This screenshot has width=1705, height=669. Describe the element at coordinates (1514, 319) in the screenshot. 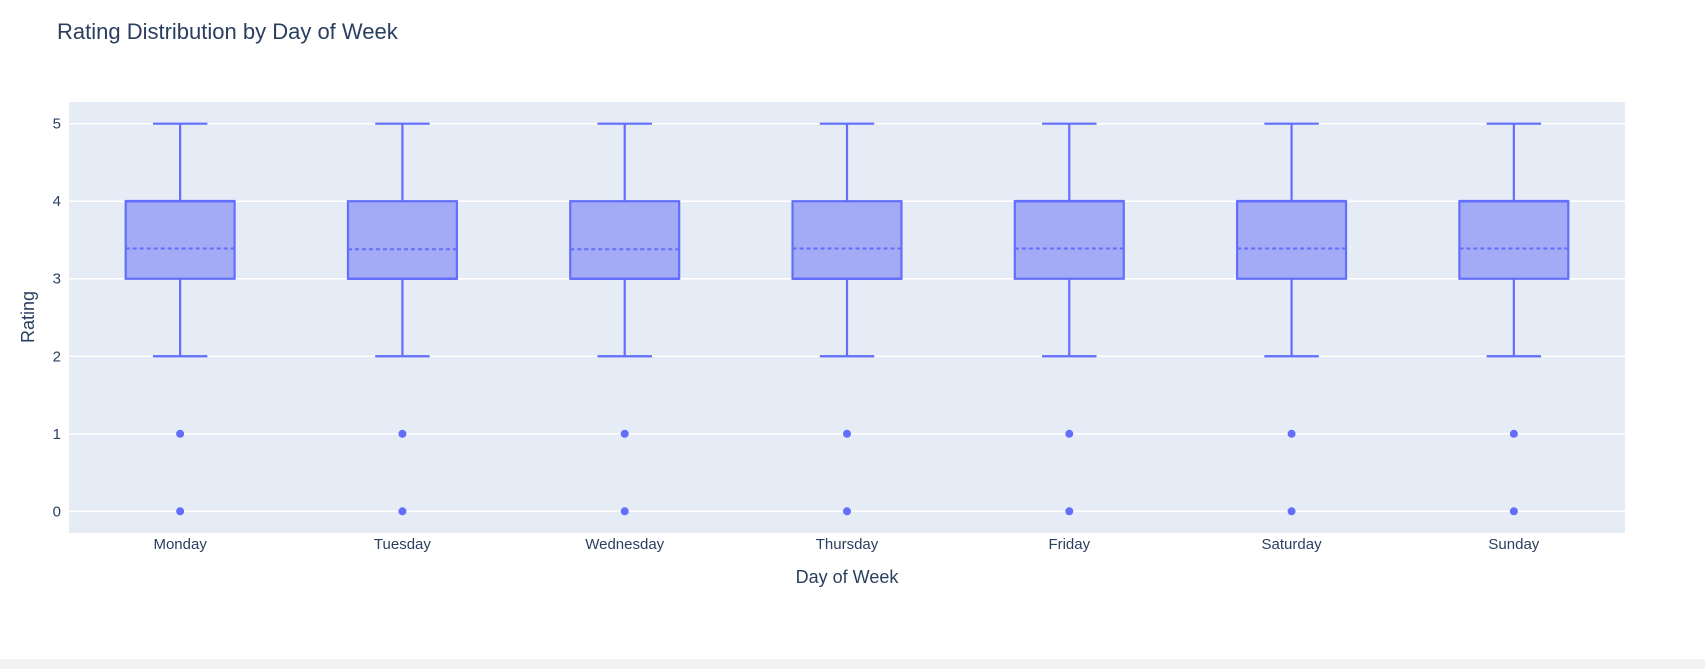

I see `box-sunday` at that location.